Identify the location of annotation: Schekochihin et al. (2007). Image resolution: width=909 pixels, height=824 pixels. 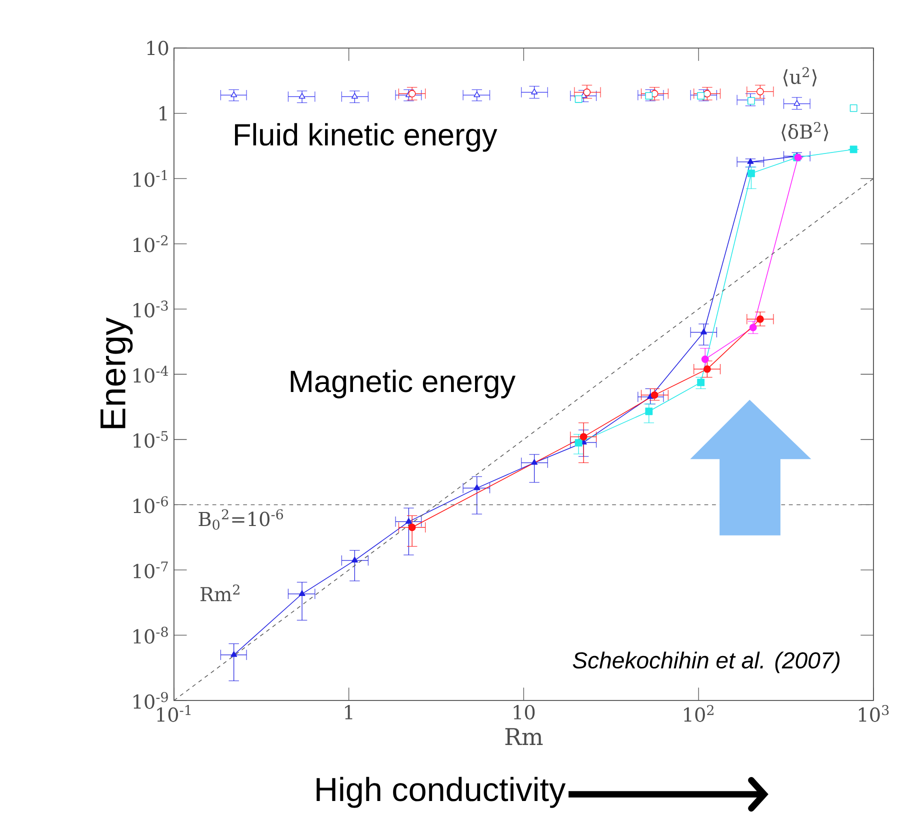
(706, 662).